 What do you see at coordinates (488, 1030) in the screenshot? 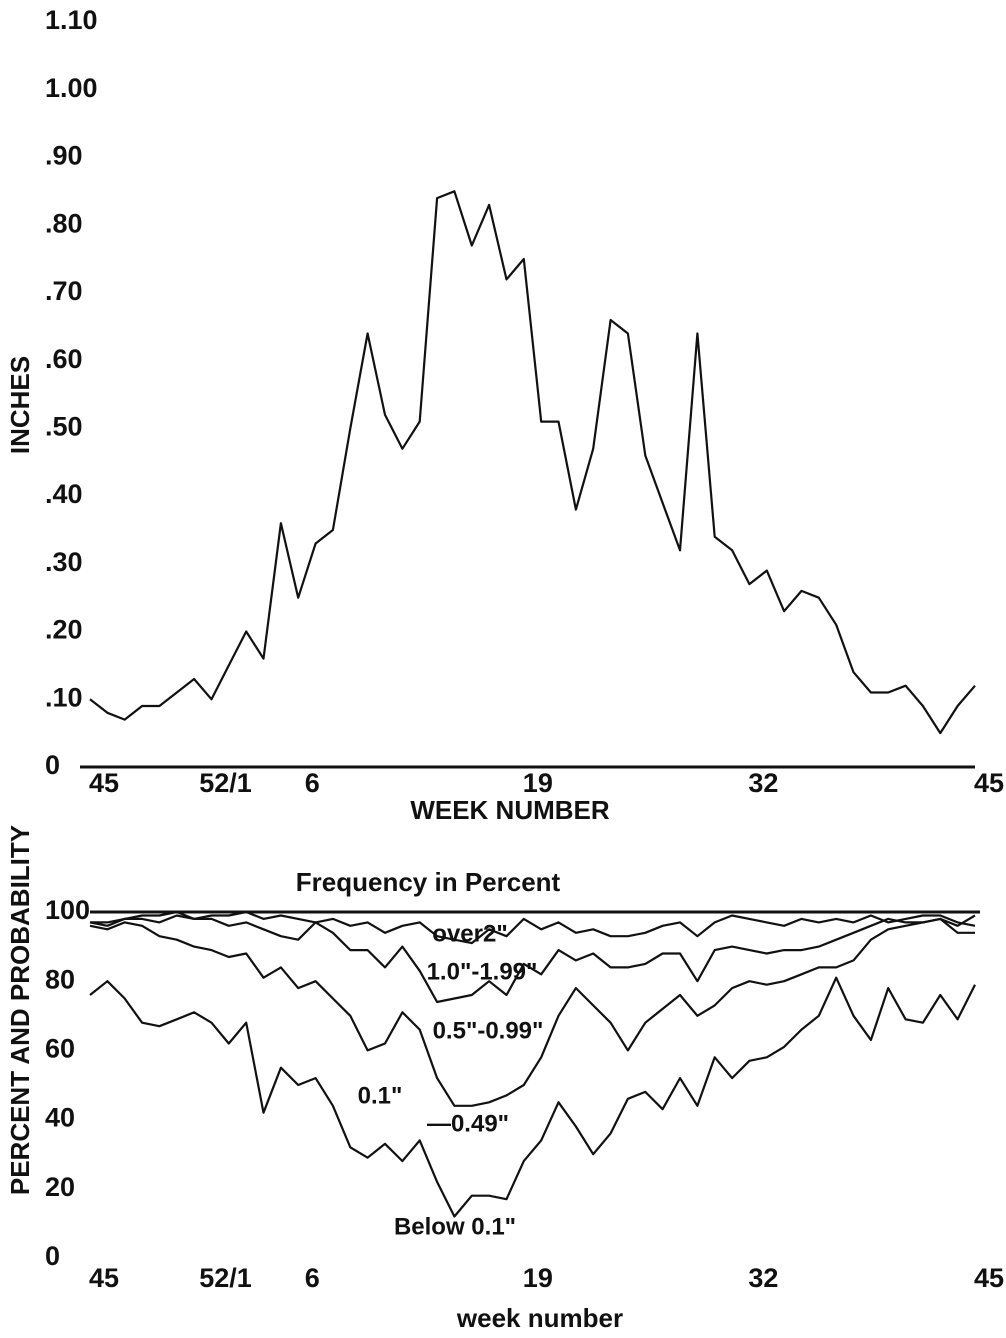
I see `region-label: 0.5"-0.99"` at bounding box center [488, 1030].